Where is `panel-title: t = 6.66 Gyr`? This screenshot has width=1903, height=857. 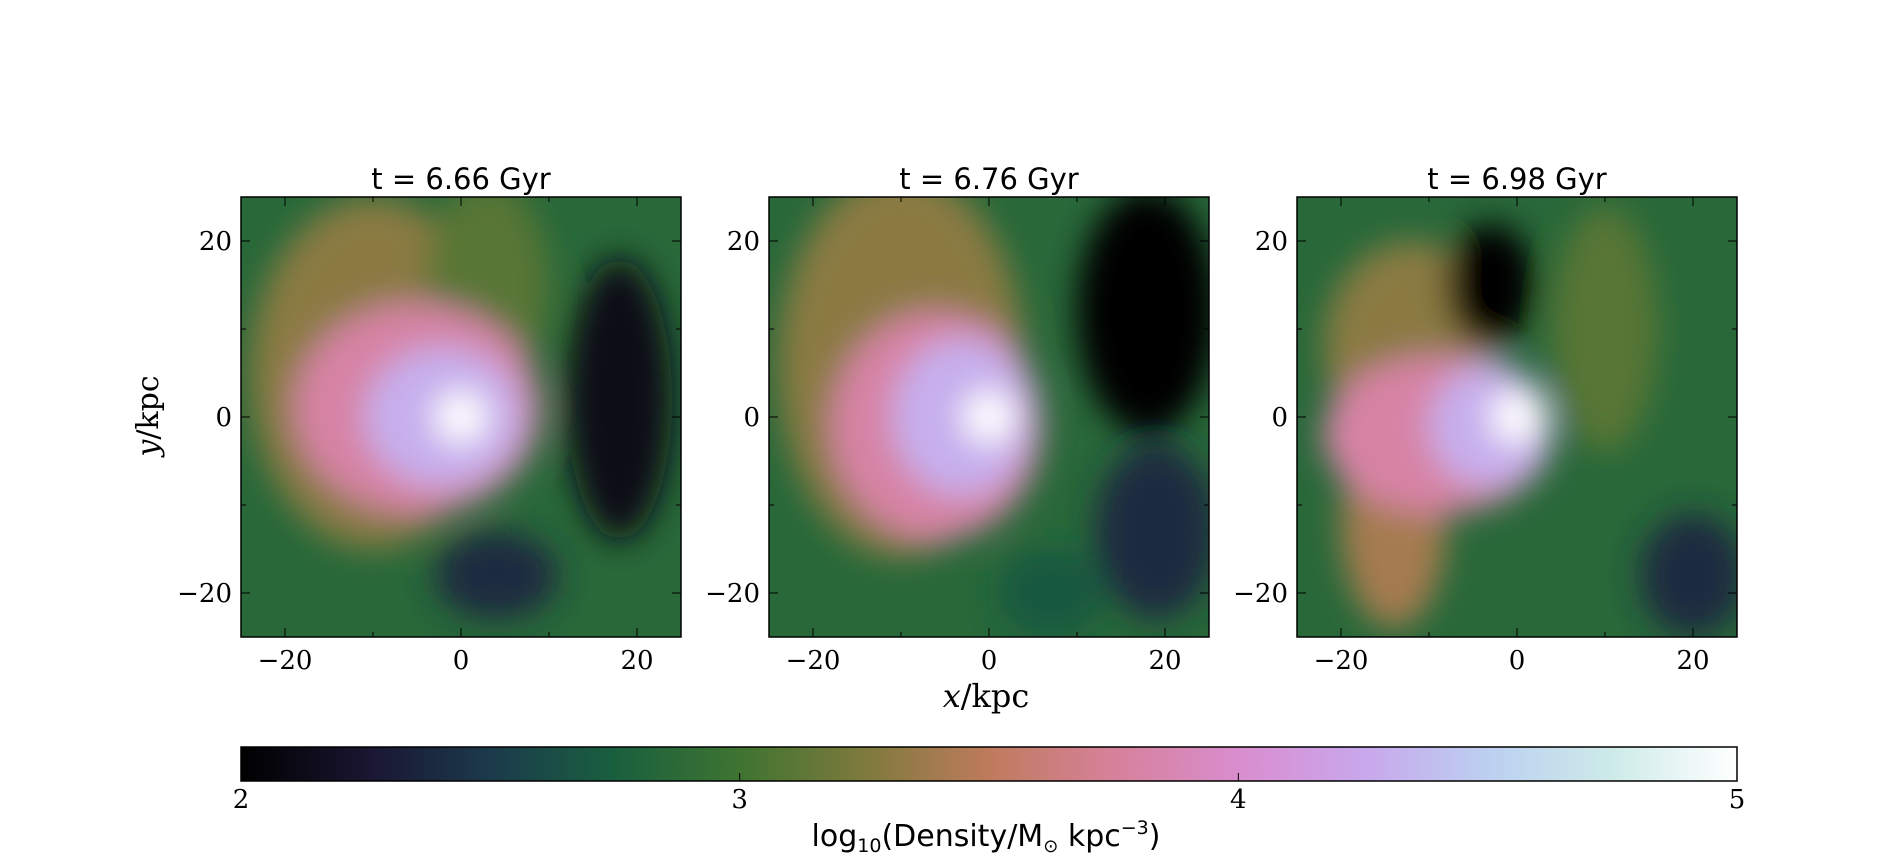
panel-title: t = 6.66 Gyr is located at coordinates (461, 179).